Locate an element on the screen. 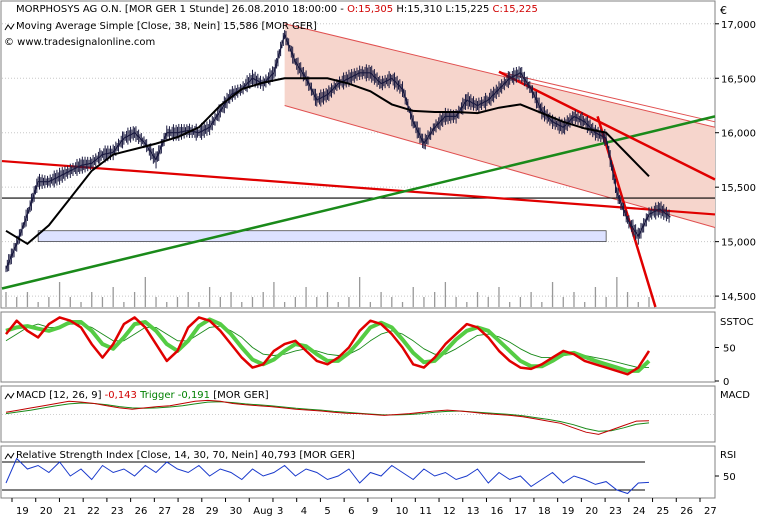  macd-suffix: [MOR GER] is located at coordinates (241, 395).